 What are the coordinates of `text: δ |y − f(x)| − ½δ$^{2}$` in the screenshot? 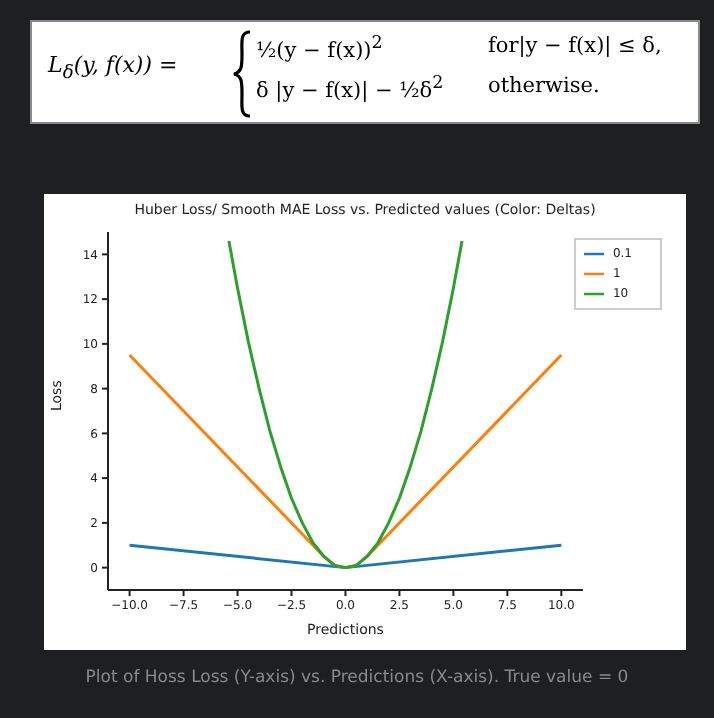 It's located at (350, 88).